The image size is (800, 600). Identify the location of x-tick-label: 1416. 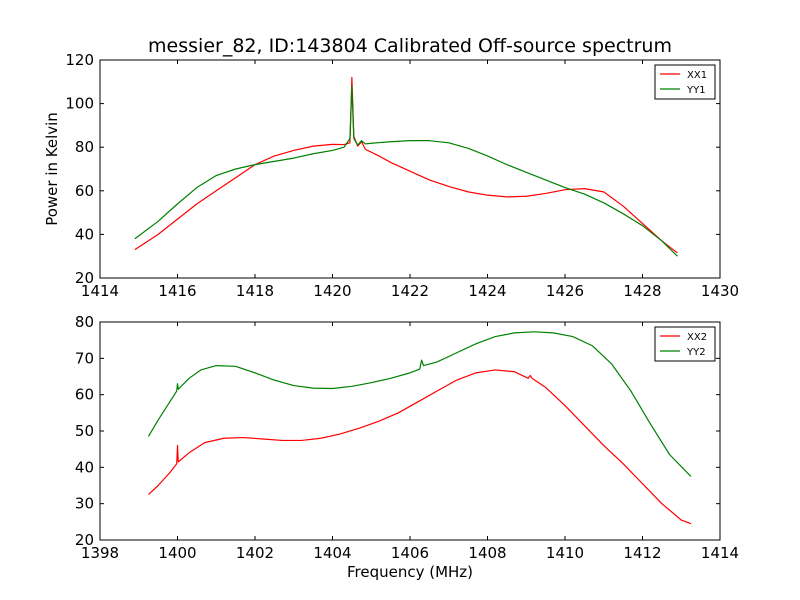
(177, 291).